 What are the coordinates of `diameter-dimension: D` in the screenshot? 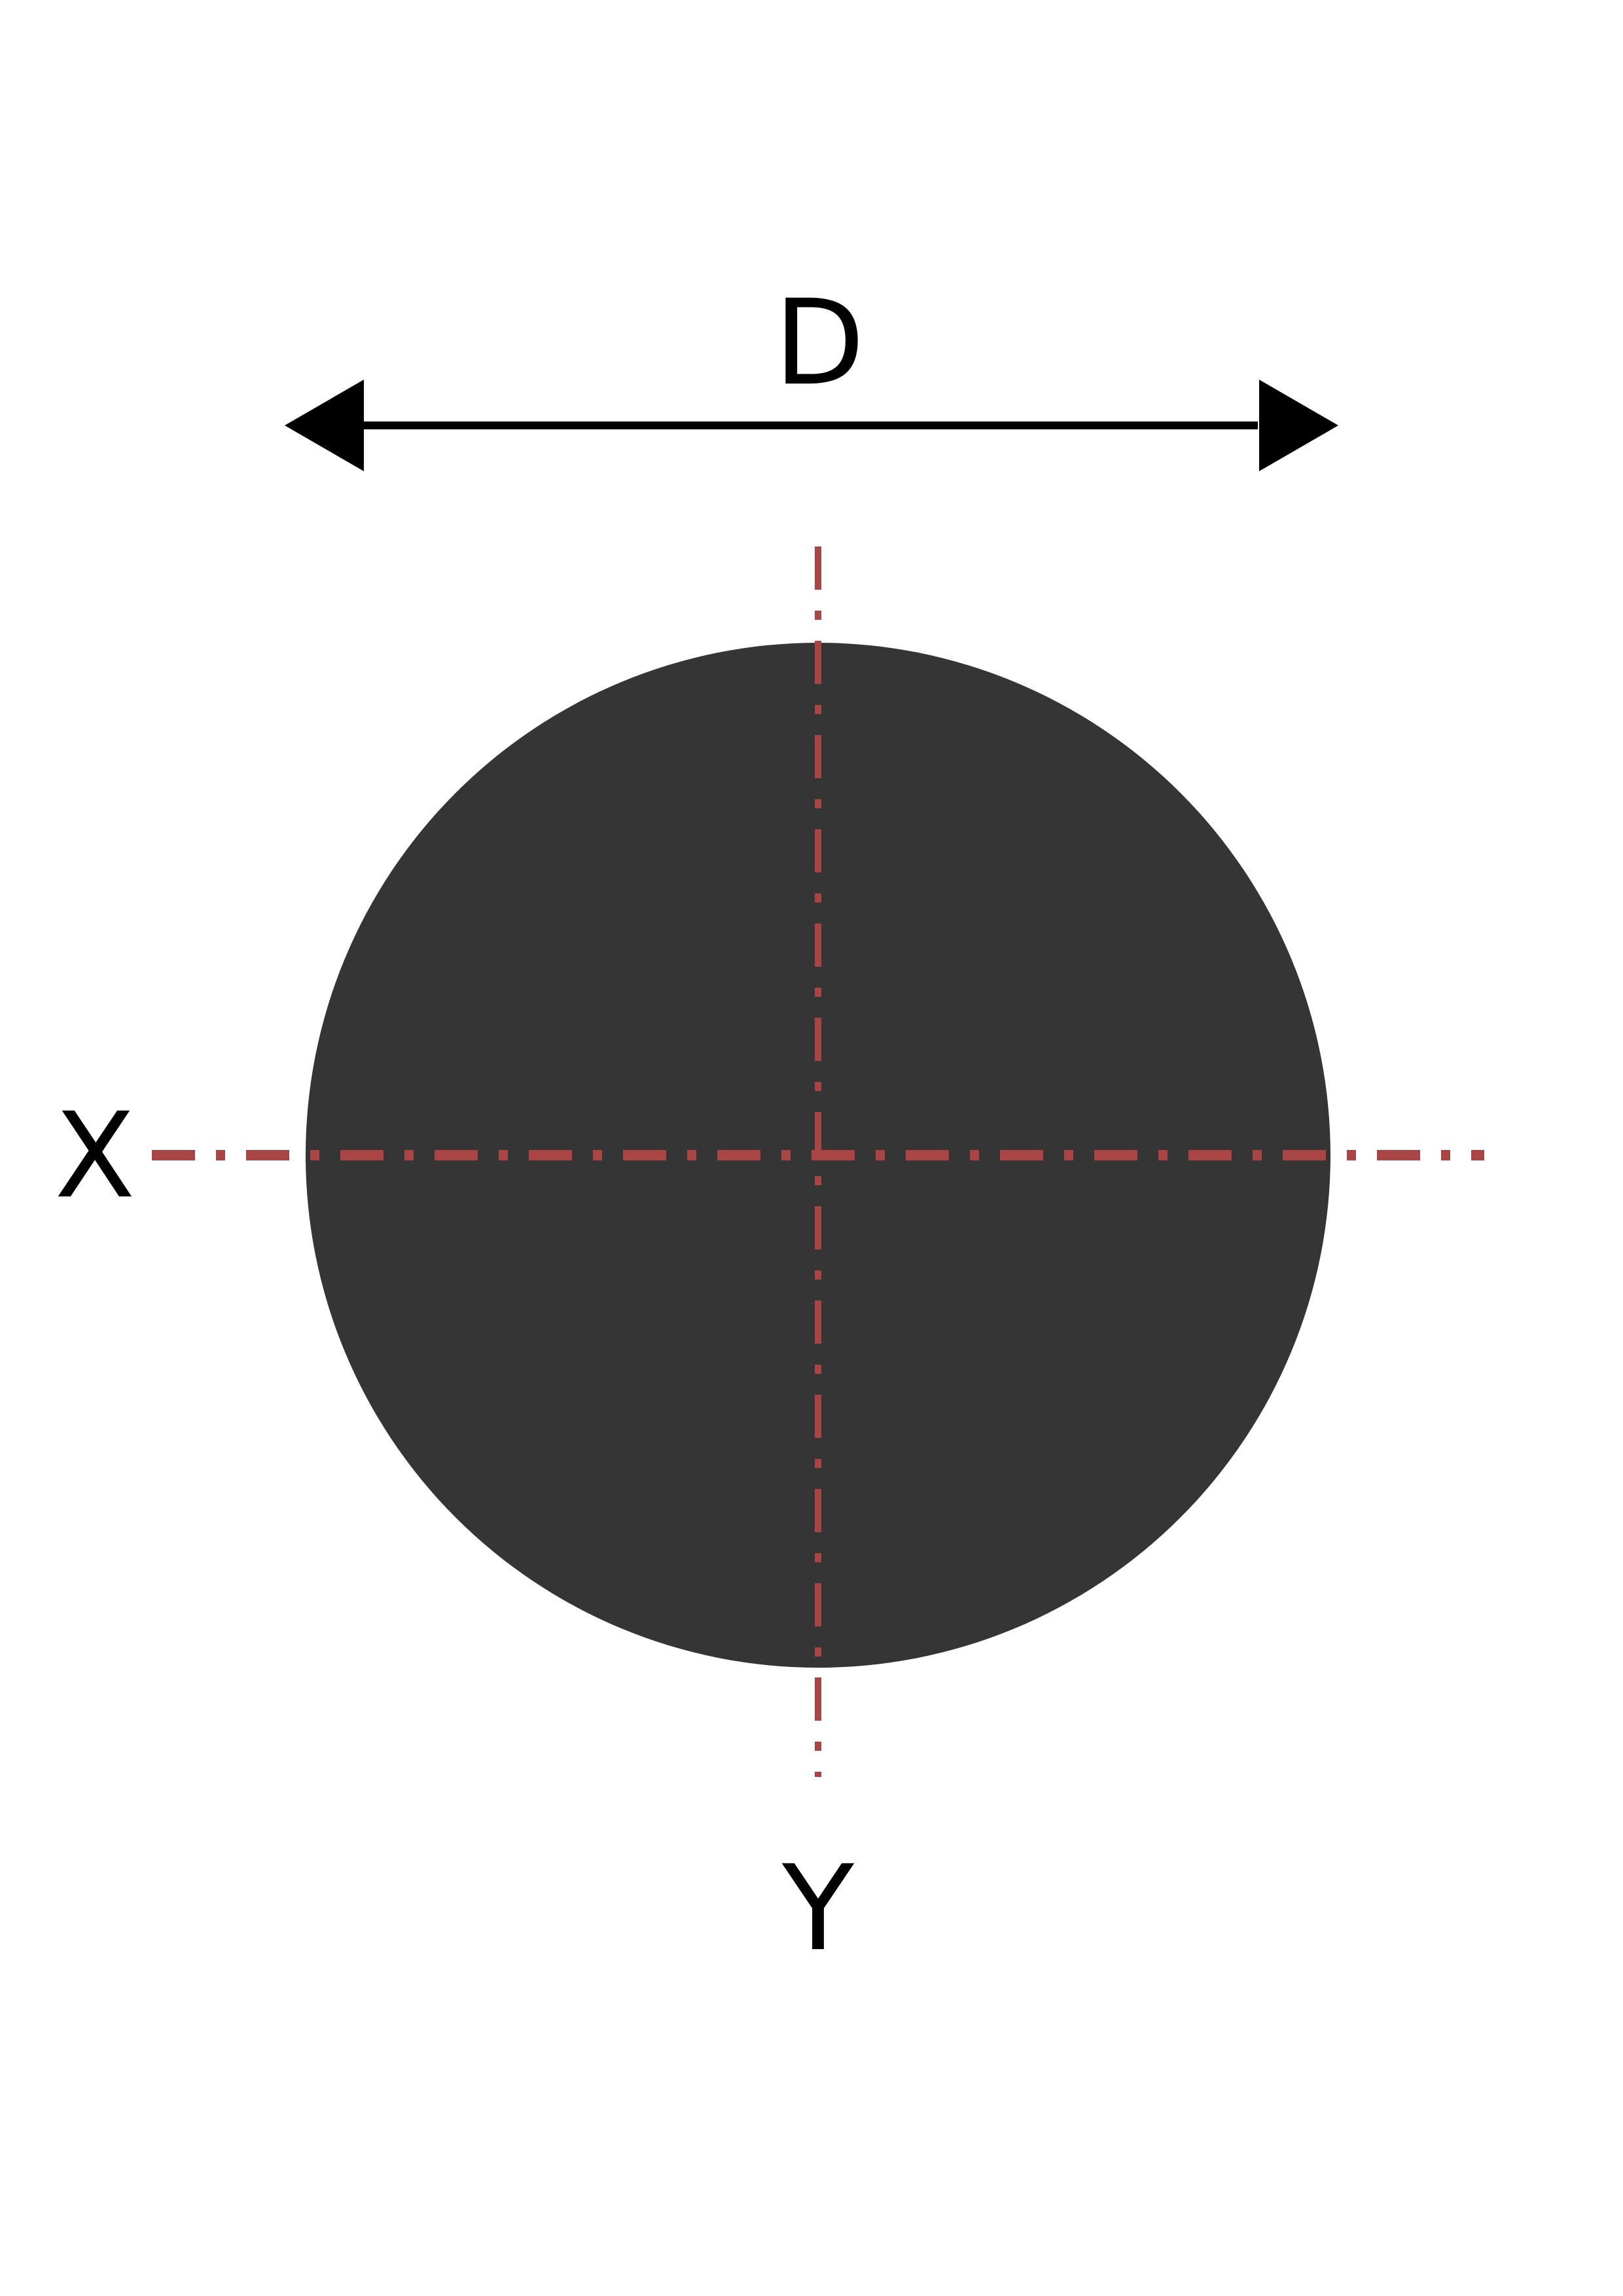 It's located at (811, 373).